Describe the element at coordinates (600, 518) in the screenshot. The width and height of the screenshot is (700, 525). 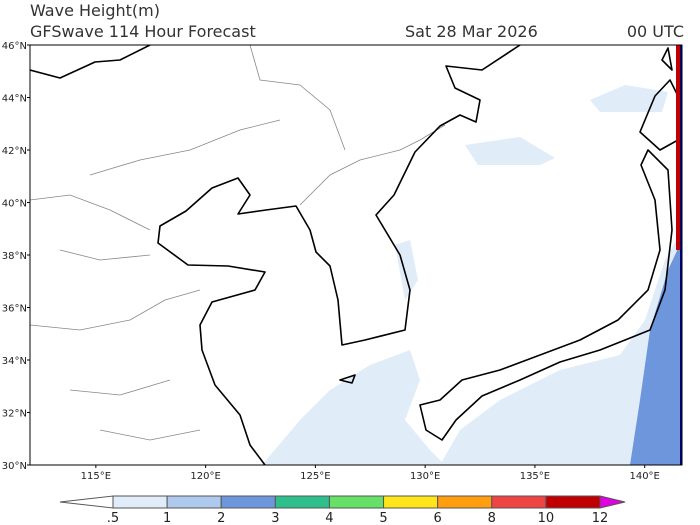
I see `colorbar-label: 12` at that location.